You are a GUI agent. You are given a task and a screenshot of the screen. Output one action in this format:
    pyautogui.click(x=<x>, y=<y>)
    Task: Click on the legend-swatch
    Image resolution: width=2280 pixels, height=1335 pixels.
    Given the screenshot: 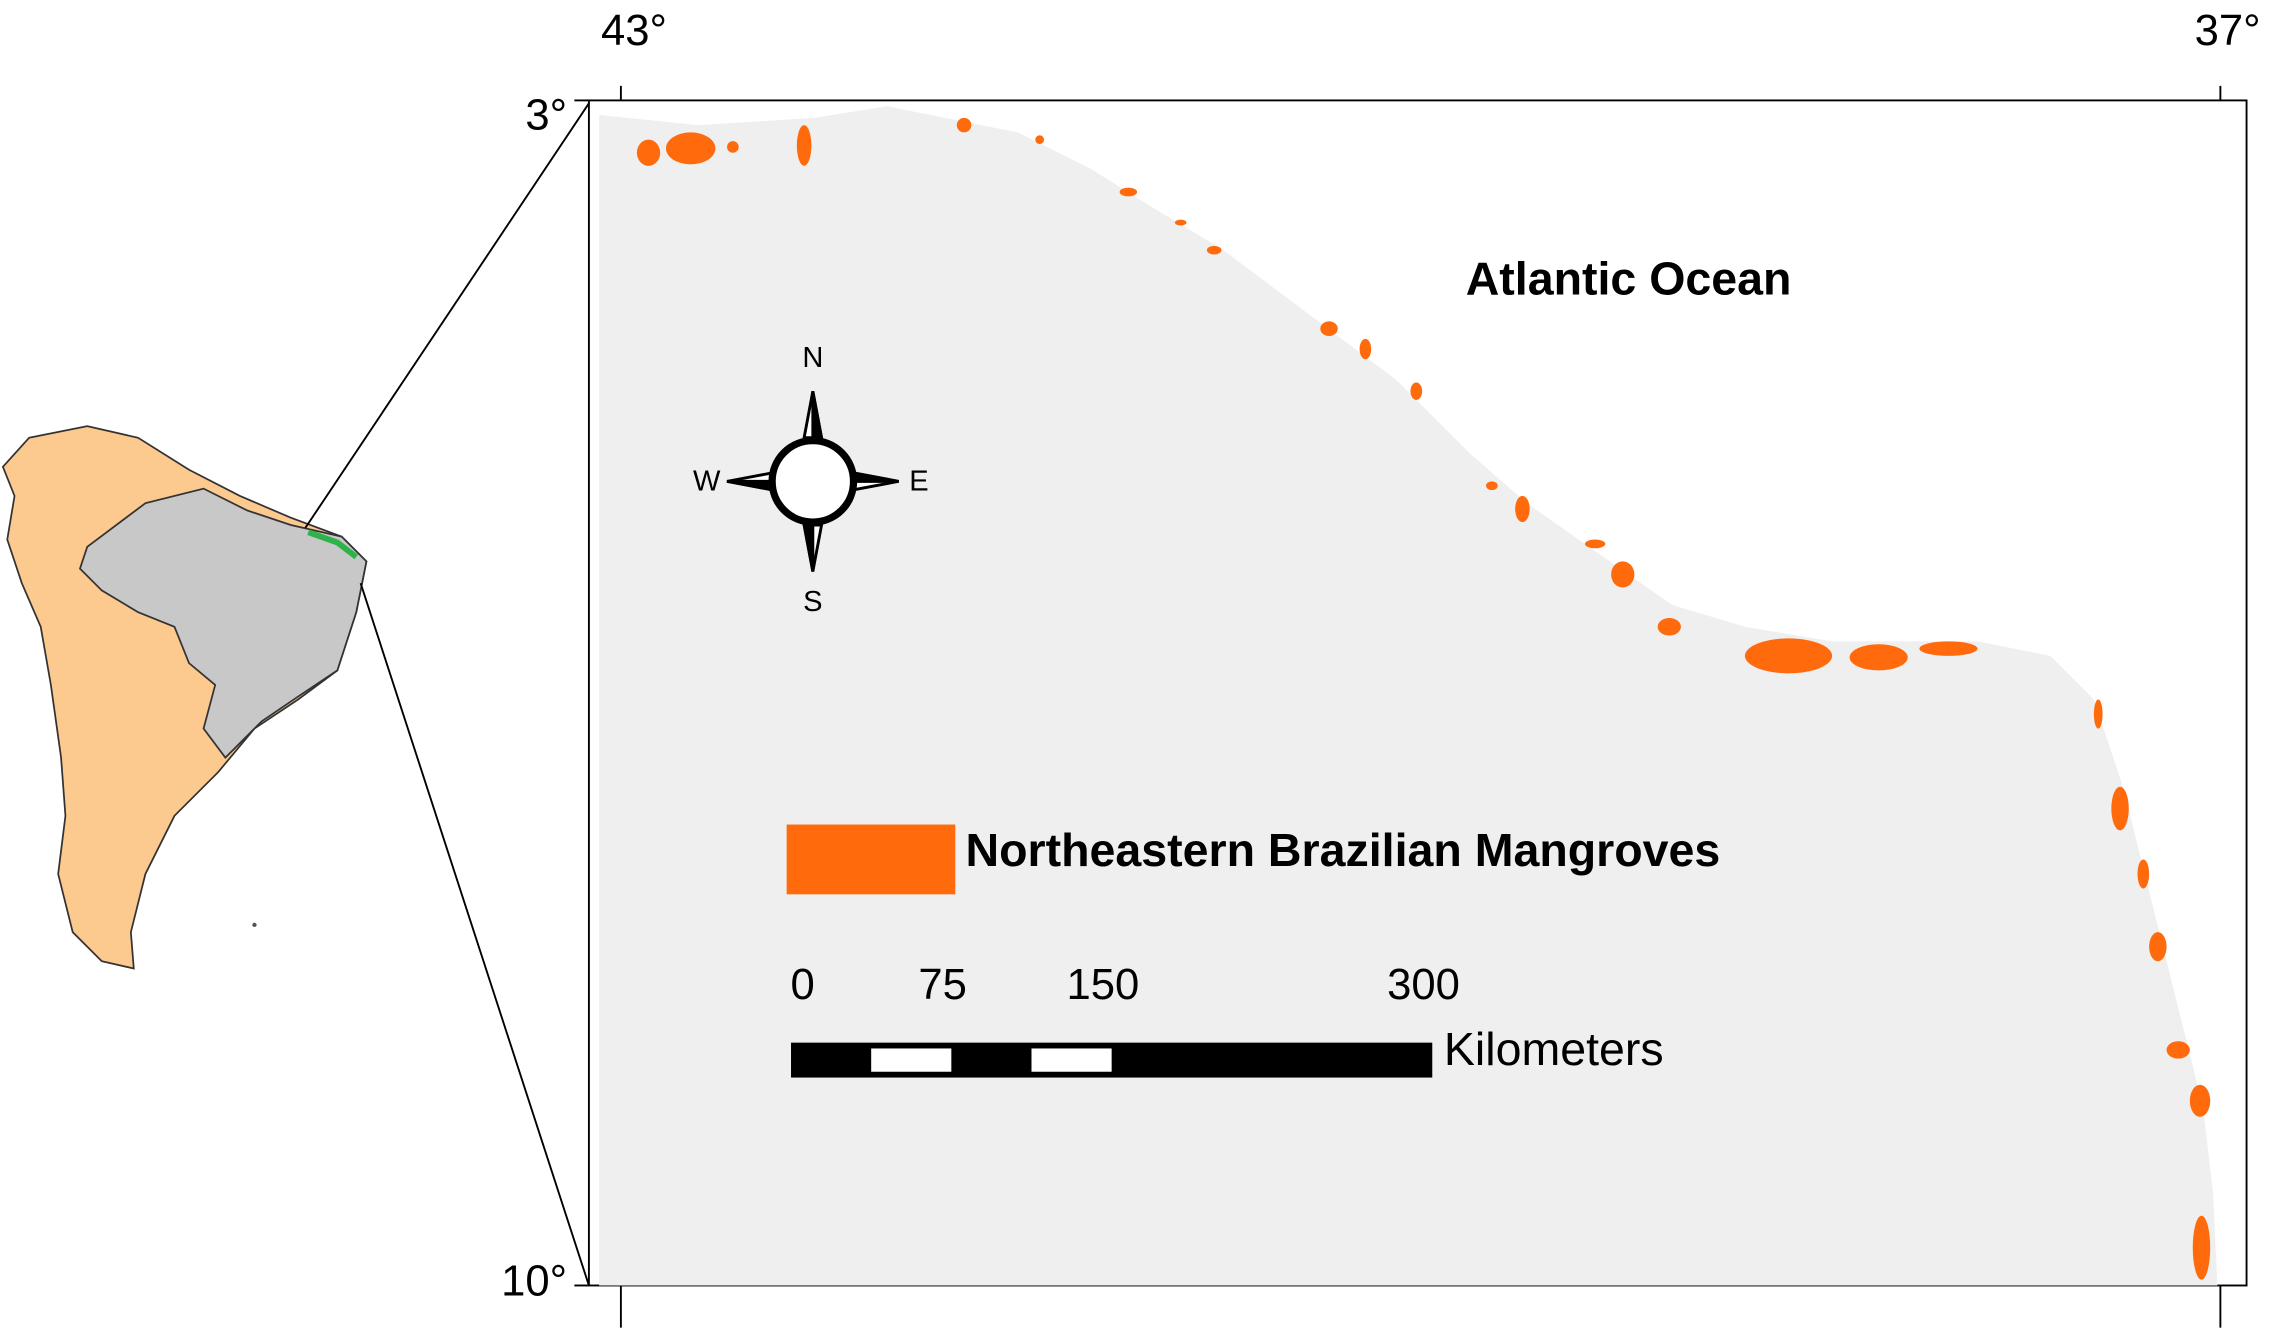 What is the action you would take?
    pyautogui.click(x=871, y=859)
    